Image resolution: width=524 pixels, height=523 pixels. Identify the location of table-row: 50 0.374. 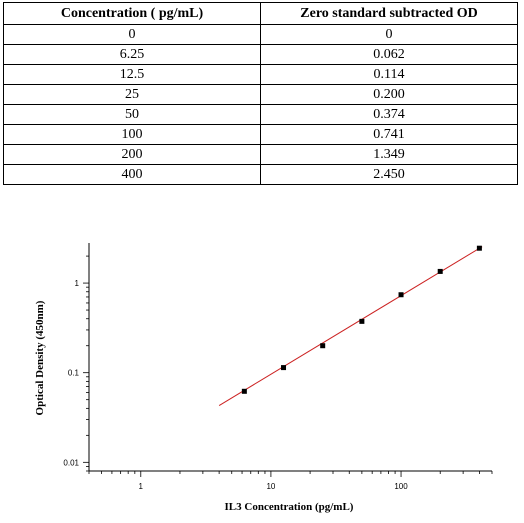
(260, 114).